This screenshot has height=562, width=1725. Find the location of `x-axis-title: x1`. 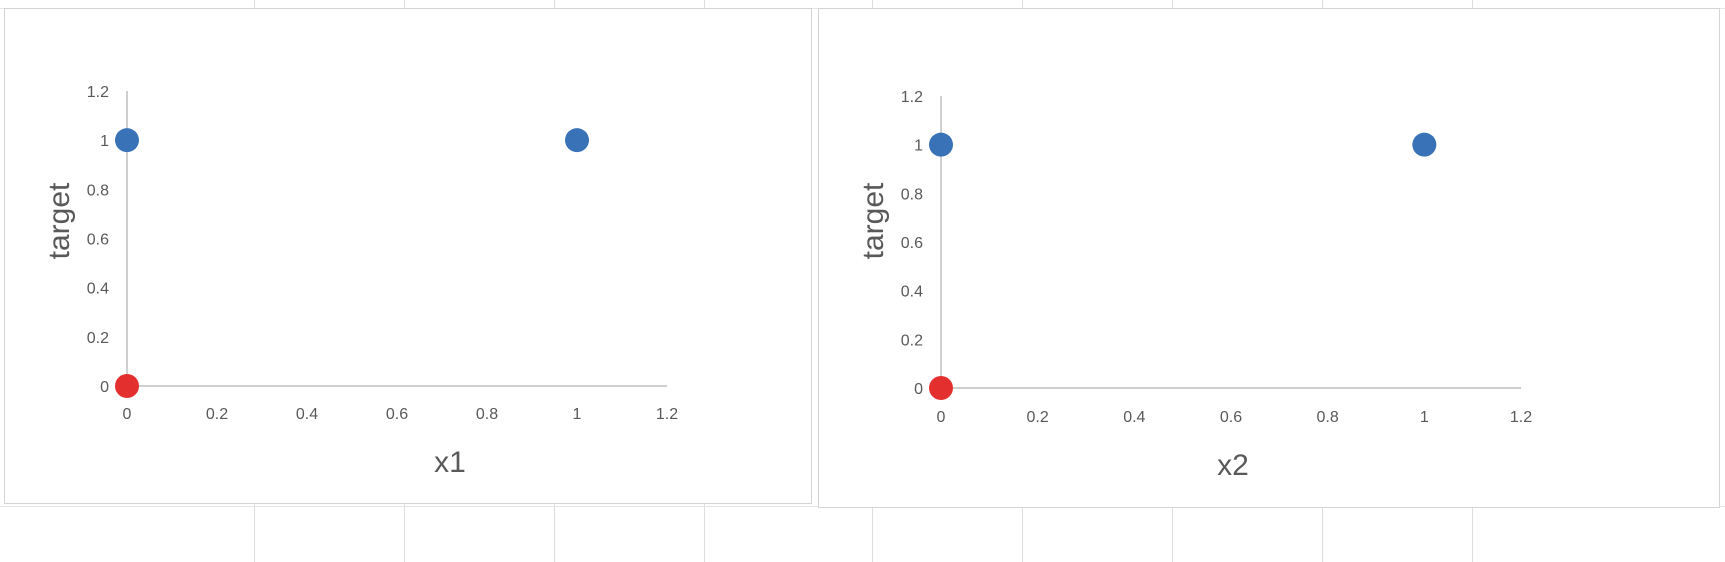

x-axis-title: x1 is located at coordinates (450, 462).